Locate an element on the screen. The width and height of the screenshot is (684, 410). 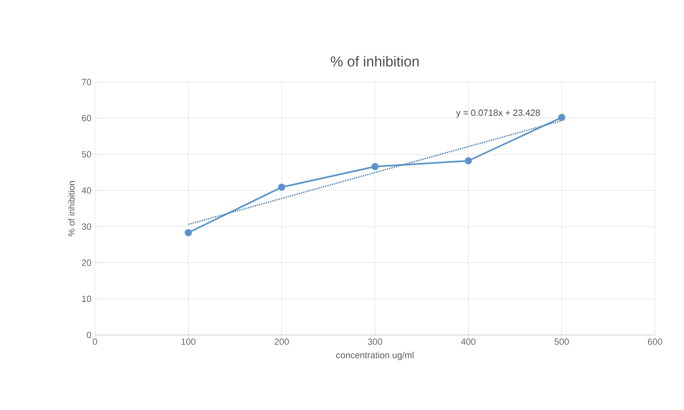
y-tick-label: 60 is located at coordinates (87, 118).